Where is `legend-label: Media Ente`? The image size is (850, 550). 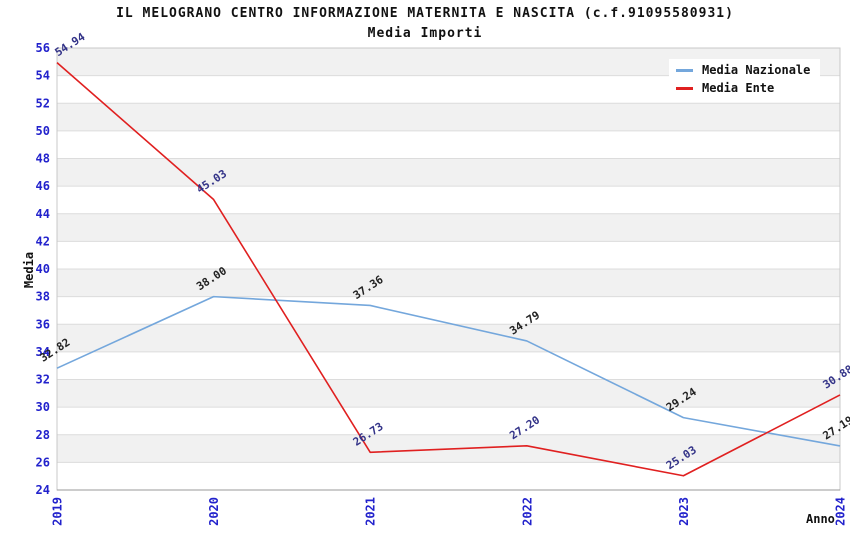 legend-label: Media Ente is located at coordinates (738, 88).